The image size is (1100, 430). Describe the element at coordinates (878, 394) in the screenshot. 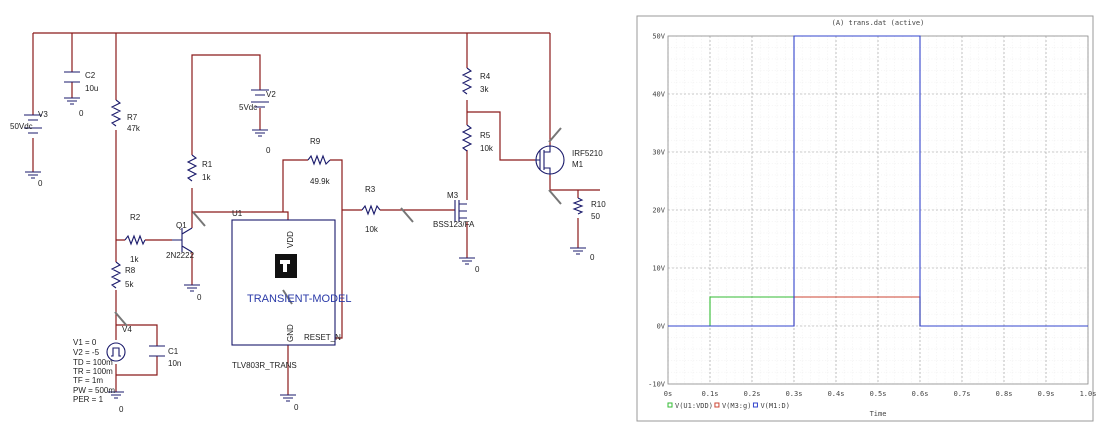

I see `x-tick-label: 0.5s` at that location.